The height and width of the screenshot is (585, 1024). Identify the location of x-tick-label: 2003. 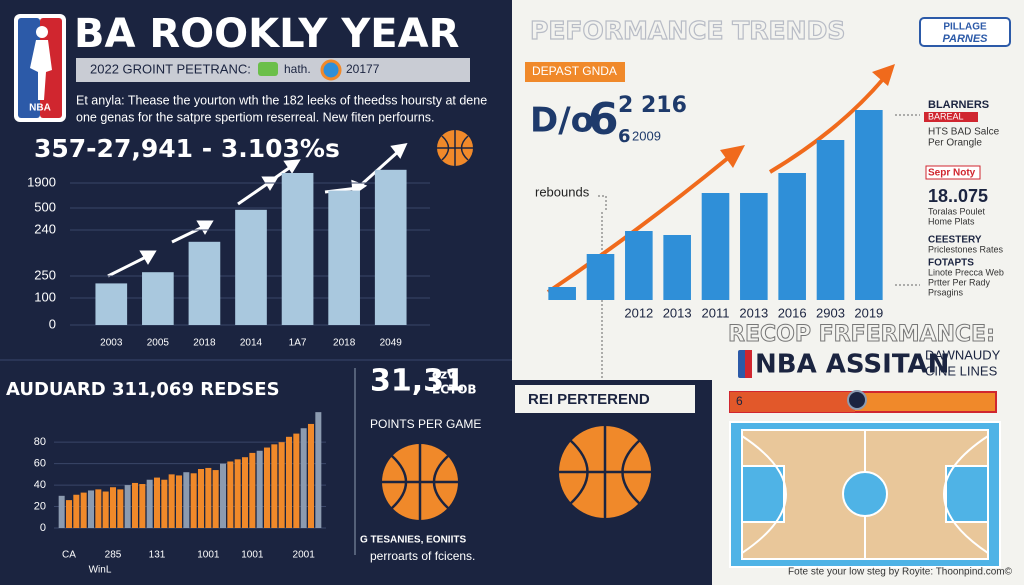
(111, 343).